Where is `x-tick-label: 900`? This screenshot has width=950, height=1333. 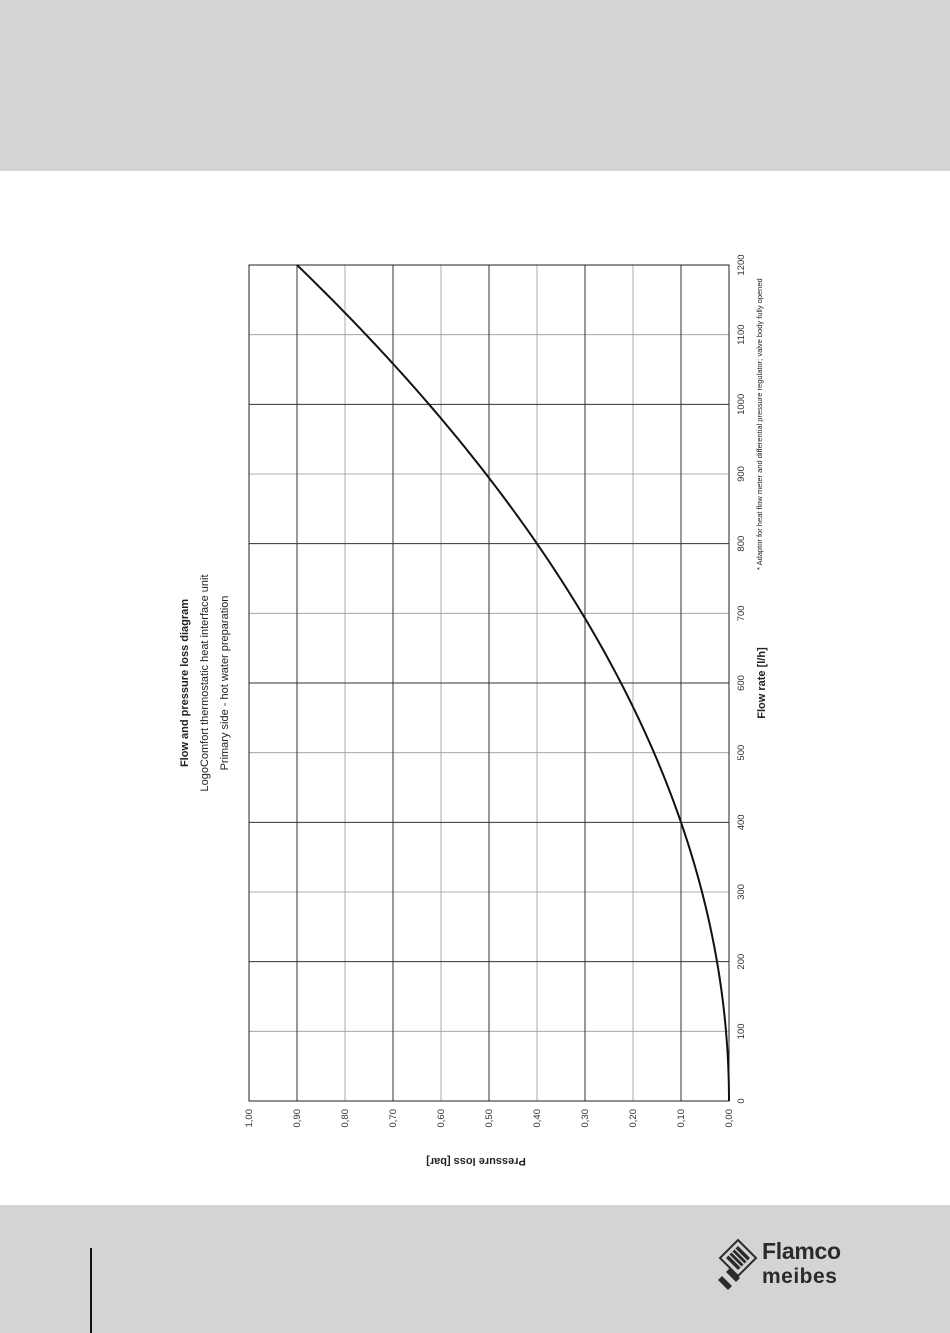 x-tick-label: 900 is located at coordinates (741, 474).